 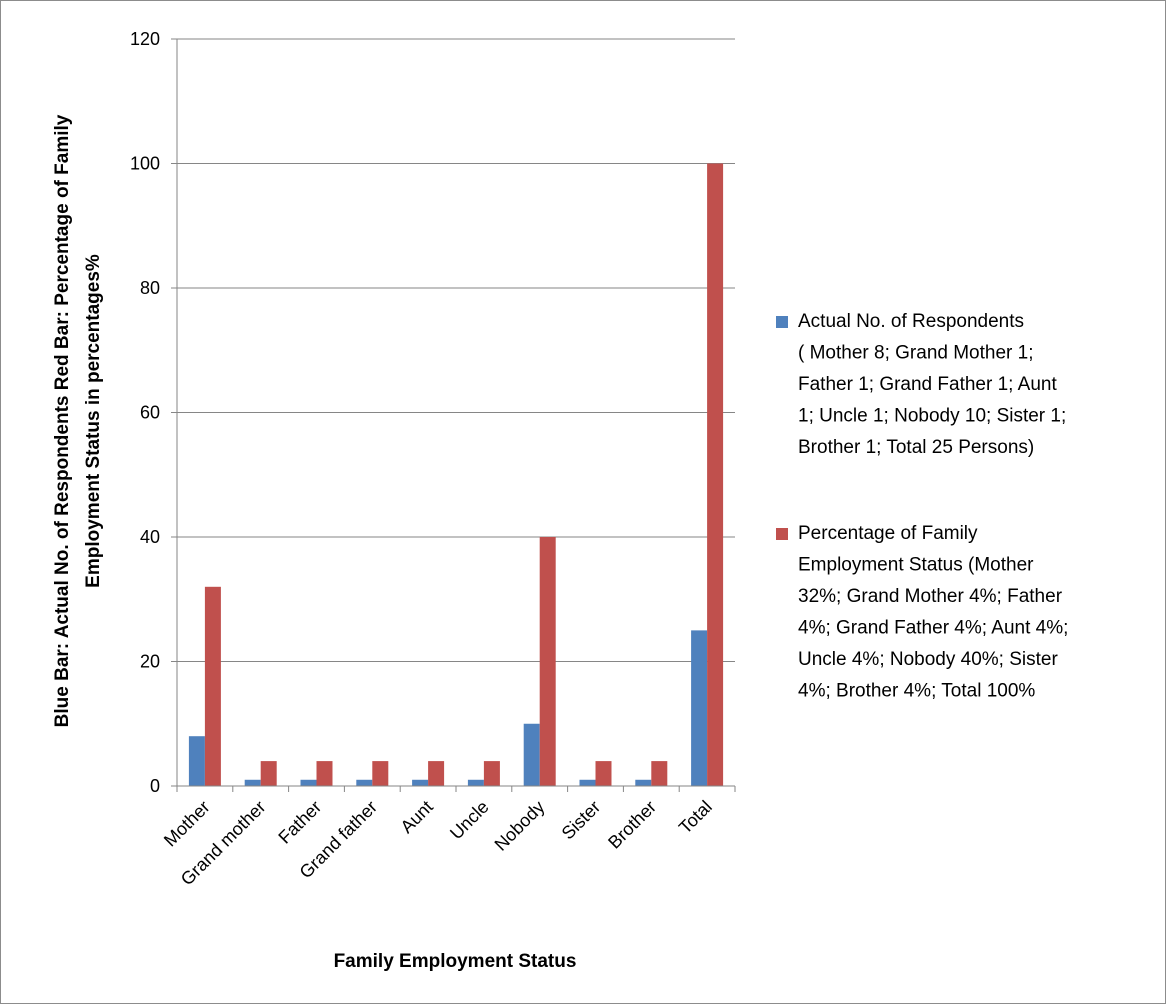 I want to click on legend-label-line: Employment Status (Mother, so click(x=916, y=565).